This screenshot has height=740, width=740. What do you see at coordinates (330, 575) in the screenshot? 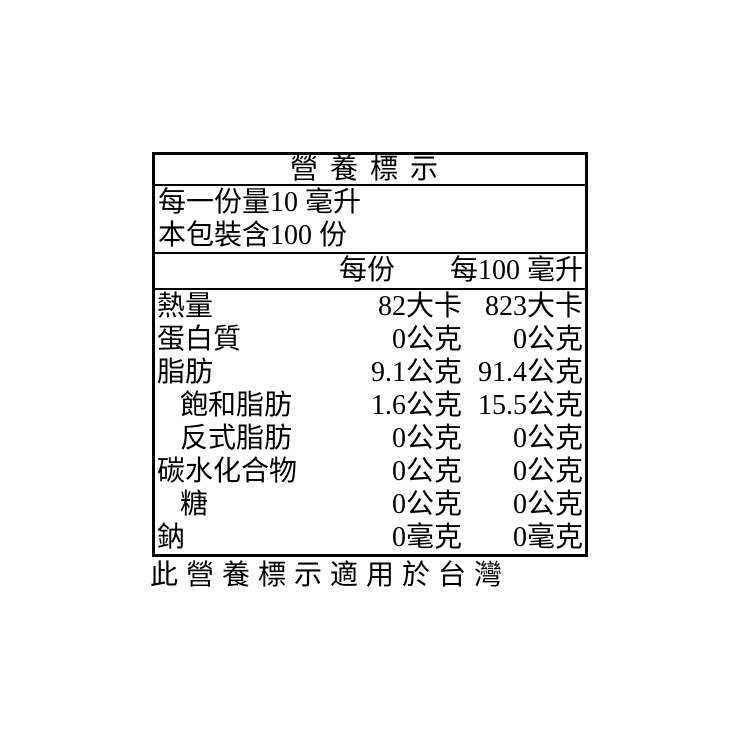
I see `label-footnote: 此營養標示適用於台灣` at bounding box center [330, 575].